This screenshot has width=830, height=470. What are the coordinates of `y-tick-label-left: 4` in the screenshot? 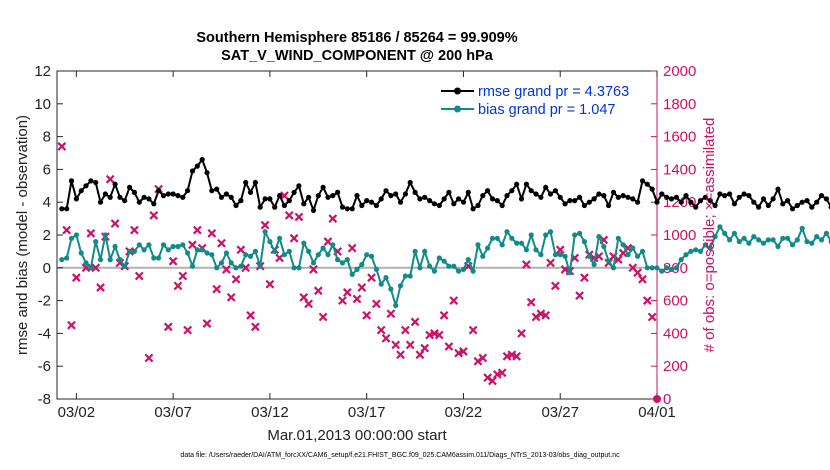 It's located at (47, 202).